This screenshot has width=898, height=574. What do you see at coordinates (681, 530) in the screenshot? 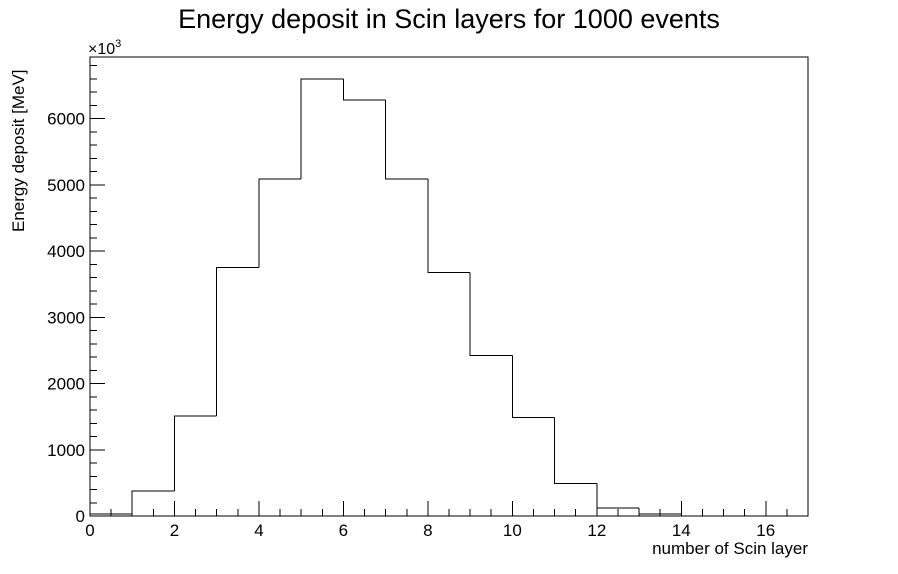
I see `x-tick-label: 14` at bounding box center [681, 530].